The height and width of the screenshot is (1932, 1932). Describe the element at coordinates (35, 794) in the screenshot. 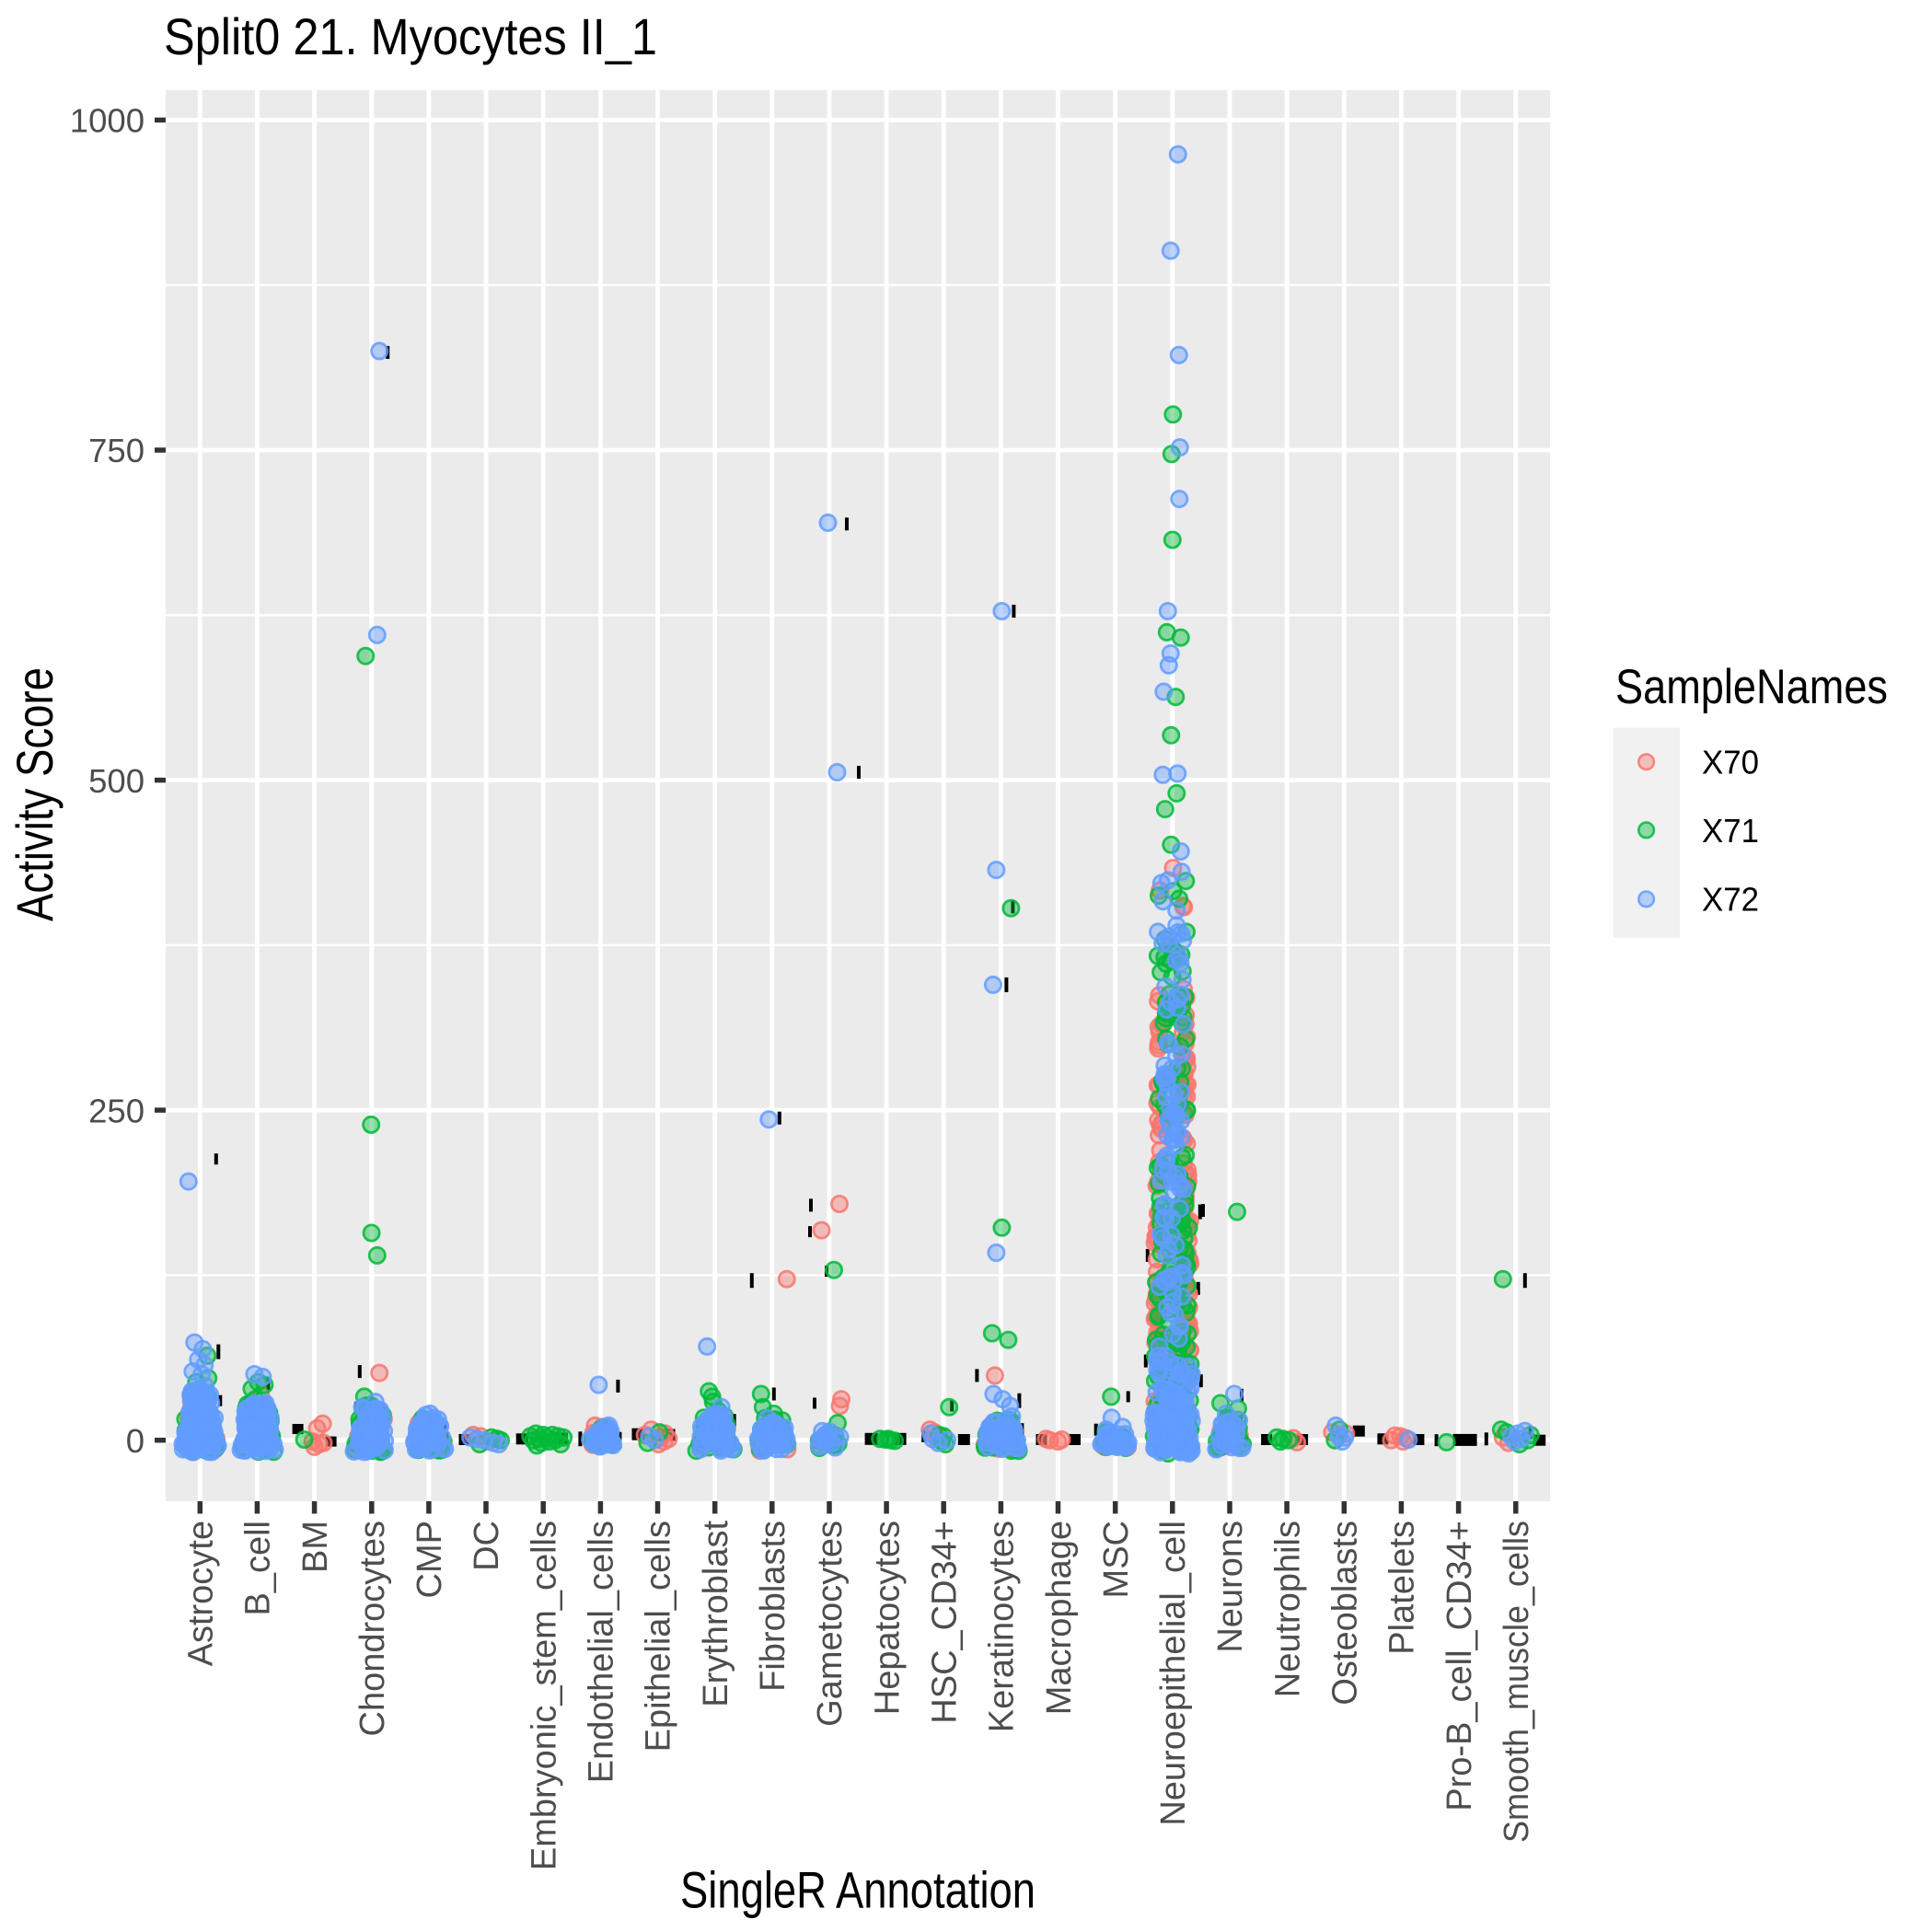

I see `svg-text: Activity Score` at that location.